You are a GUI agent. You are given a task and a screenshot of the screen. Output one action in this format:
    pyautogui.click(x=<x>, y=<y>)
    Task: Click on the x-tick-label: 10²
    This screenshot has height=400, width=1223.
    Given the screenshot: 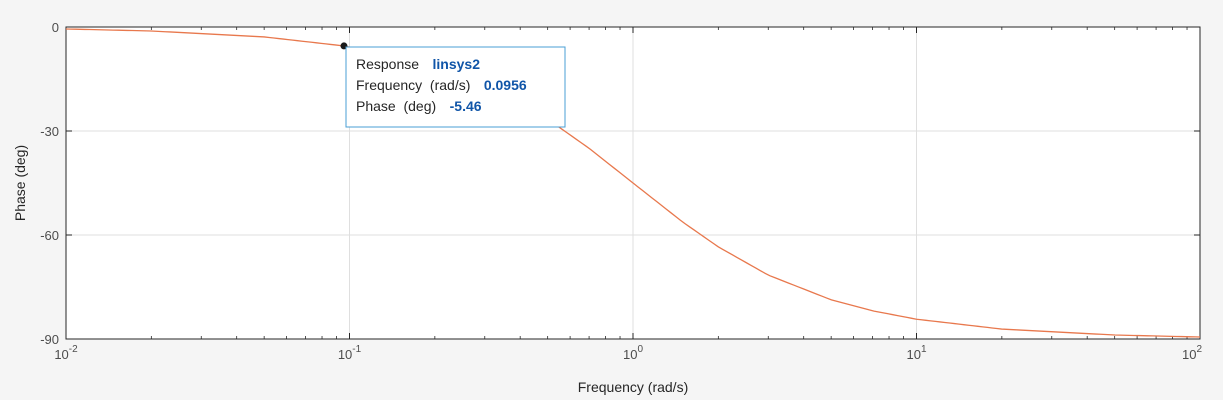 What is the action you would take?
    pyautogui.click(x=1192, y=353)
    